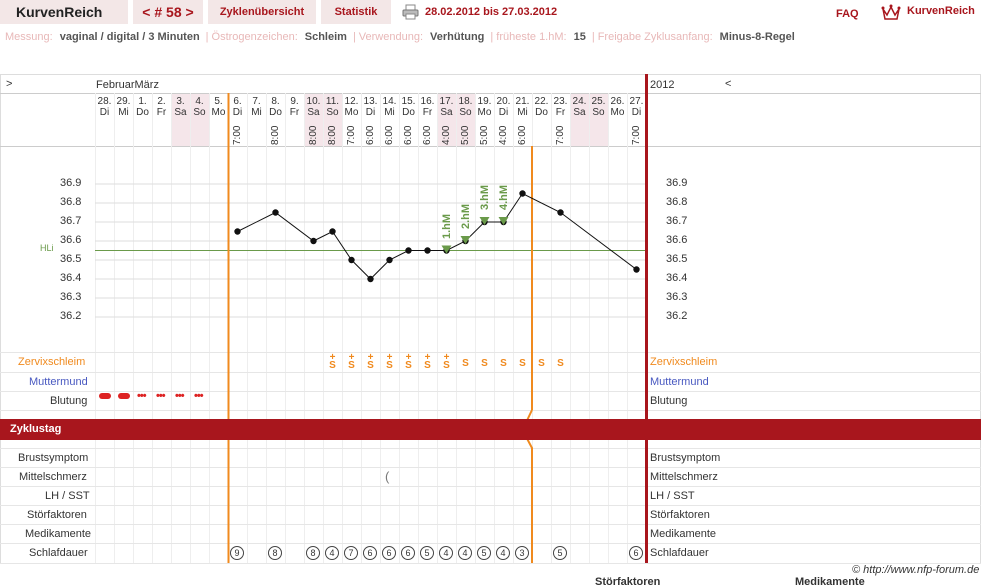 This screenshot has height=588, width=981. Describe the element at coordinates (560, 101) in the screenshot. I see `day-date: 23.` at that location.